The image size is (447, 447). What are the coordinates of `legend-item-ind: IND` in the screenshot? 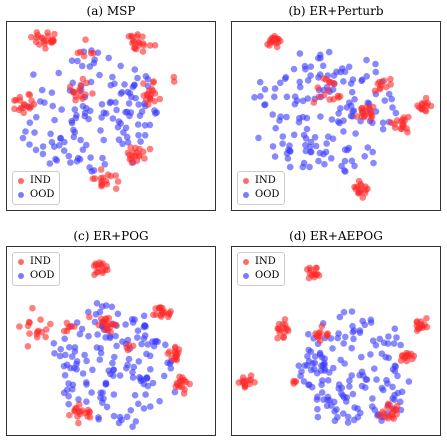 It's located at (36, 181).